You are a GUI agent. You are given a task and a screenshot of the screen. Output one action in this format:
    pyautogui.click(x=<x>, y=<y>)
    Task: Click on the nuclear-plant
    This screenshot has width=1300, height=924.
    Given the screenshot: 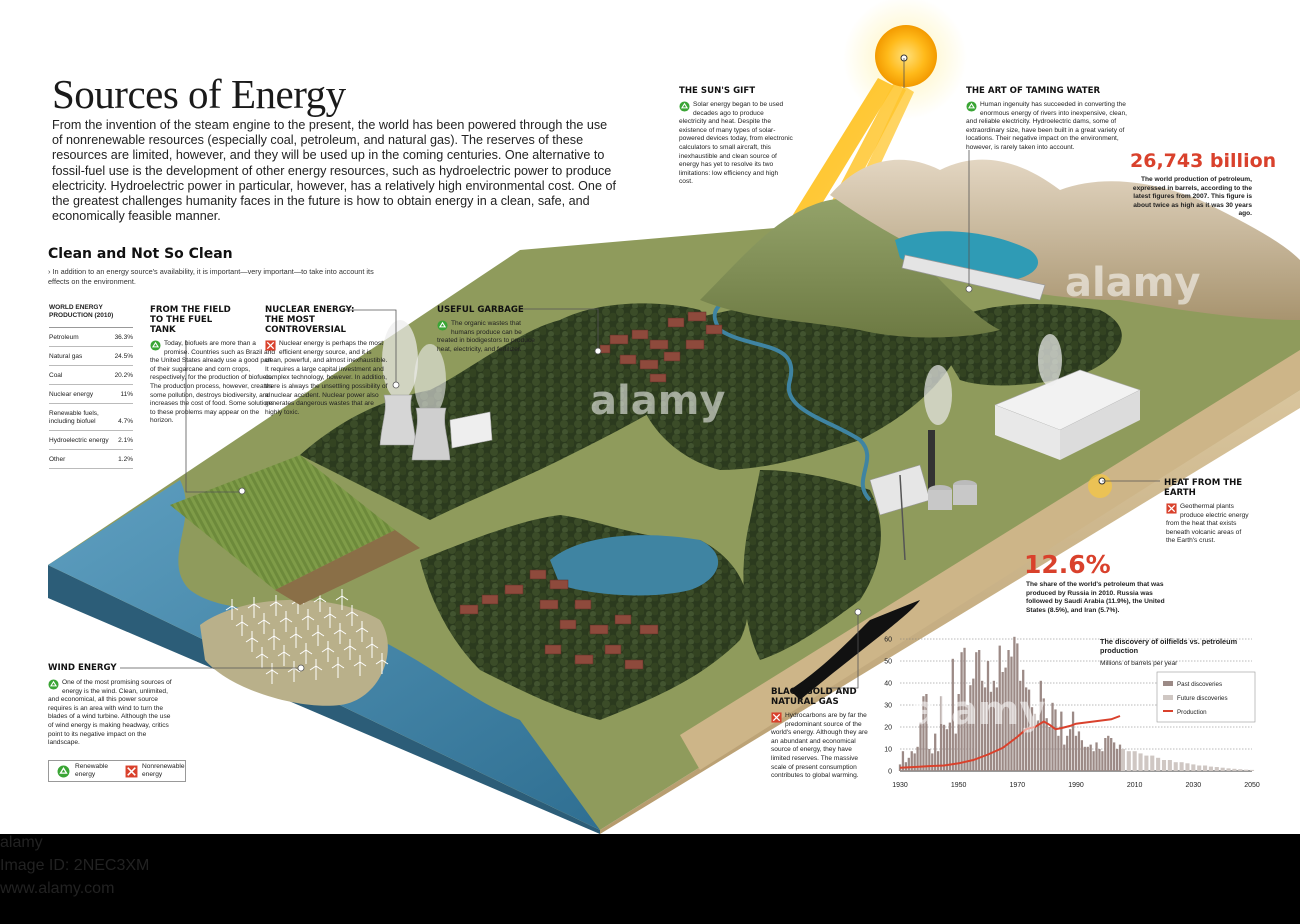 What is the action you would take?
    pyautogui.click(x=436, y=390)
    